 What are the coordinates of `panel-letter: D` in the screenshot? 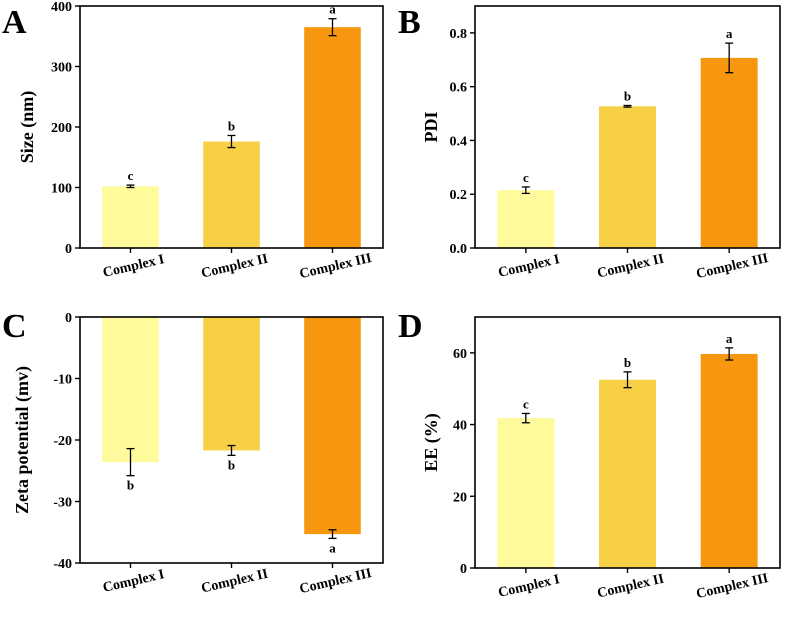 It's located at (410, 326).